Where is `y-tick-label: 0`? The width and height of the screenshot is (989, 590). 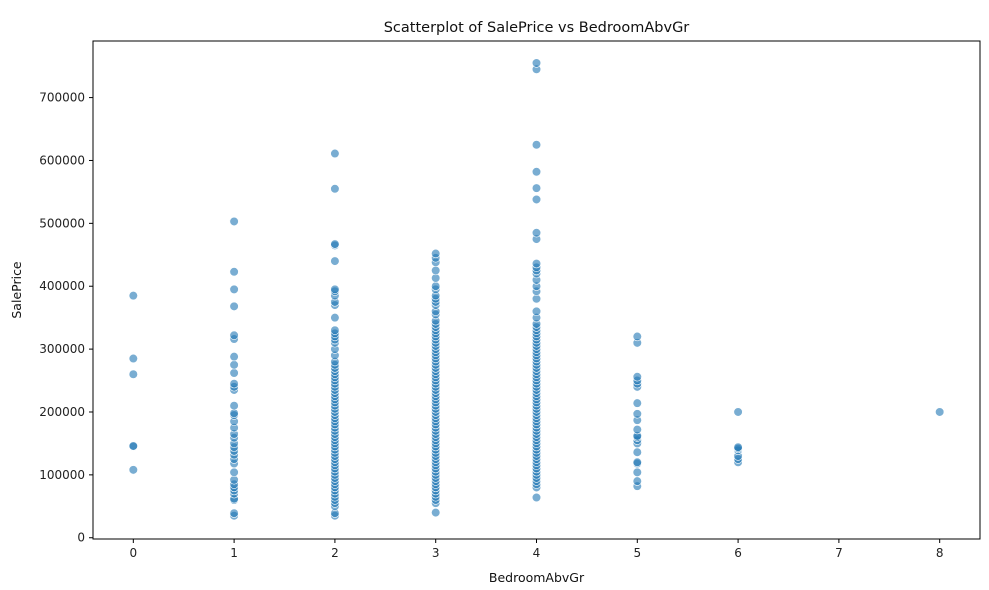
y-tick-label: 0 is located at coordinates (81, 538).